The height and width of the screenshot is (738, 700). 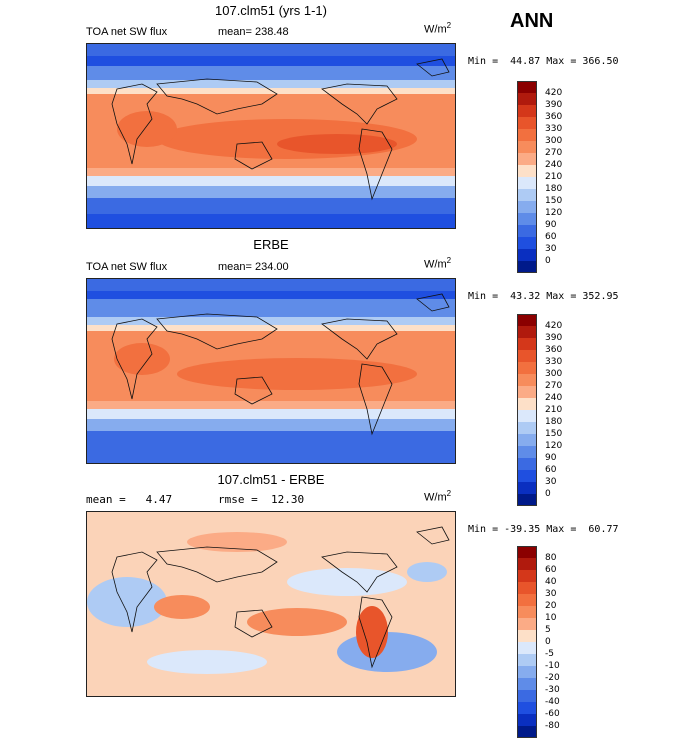 I want to click on panel1-map-svg, so click(x=271, y=136).